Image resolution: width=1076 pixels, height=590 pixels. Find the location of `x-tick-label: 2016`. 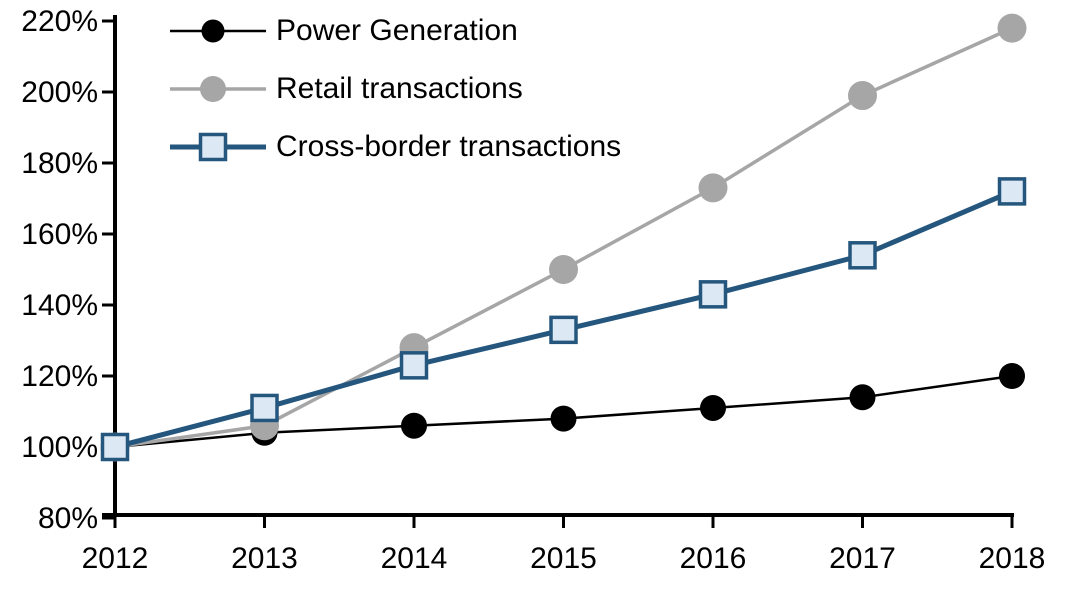

x-tick-label: 2016 is located at coordinates (713, 558).